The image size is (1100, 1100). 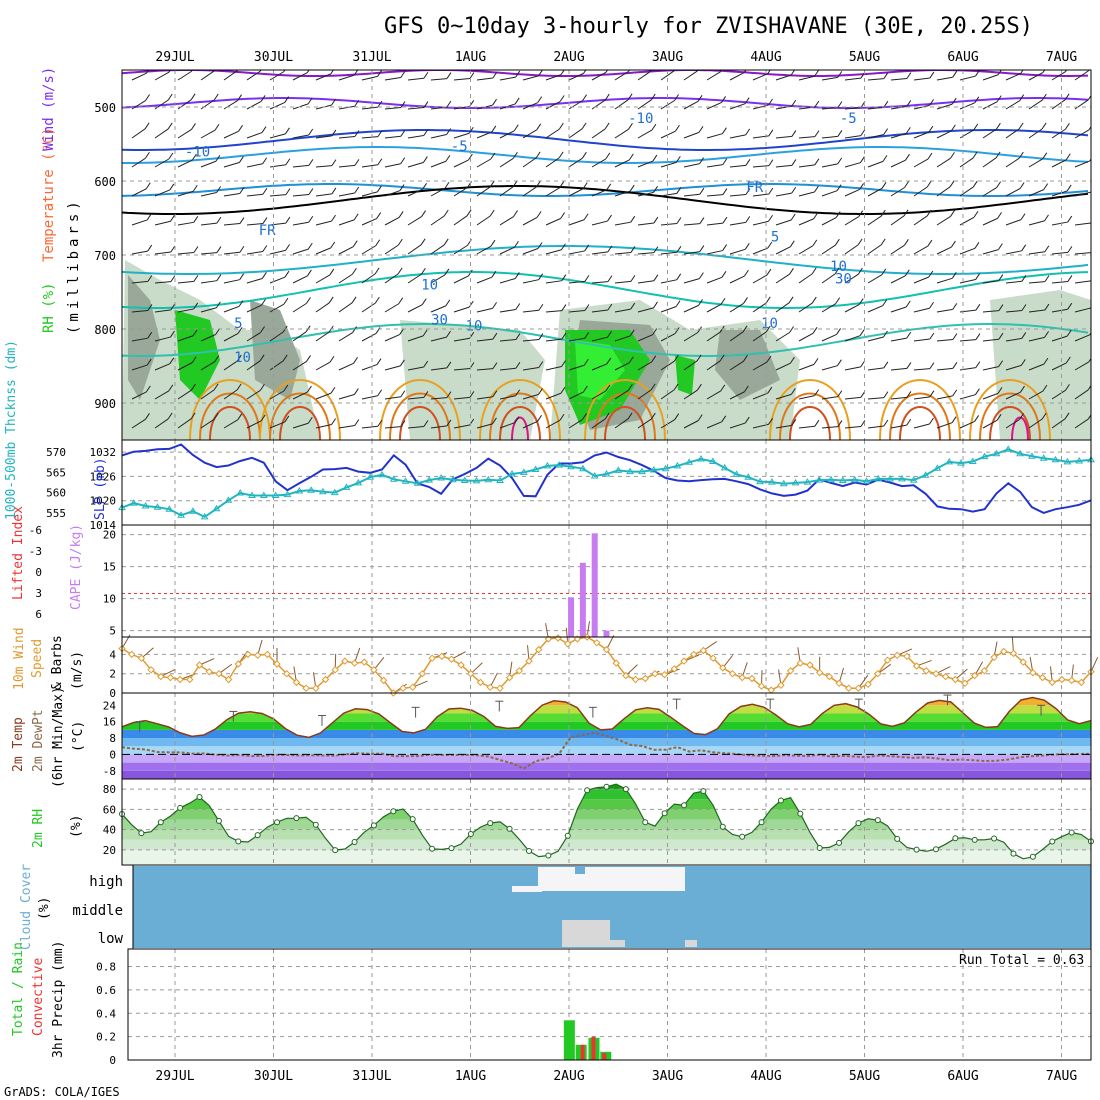 What do you see at coordinates (640, 119) in the screenshot?
I see `contour-label: -10` at bounding box center [640, 119].